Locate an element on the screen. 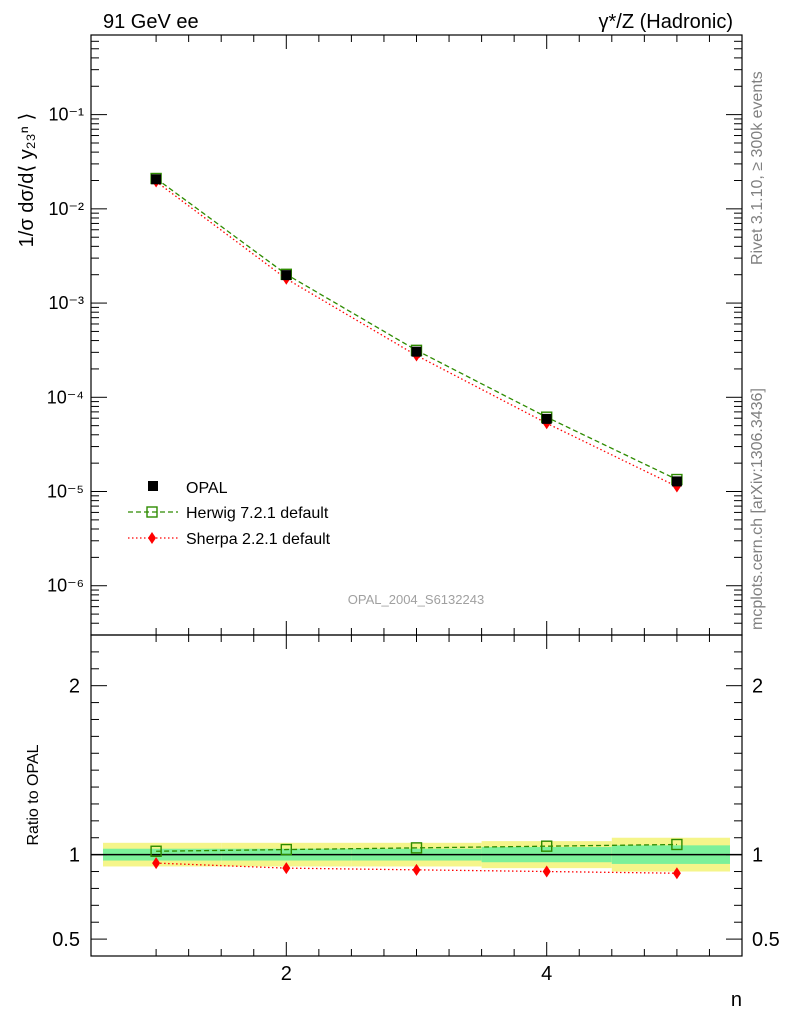 This screenshot has width=786, height=1024. y-tick-label: 10⁻² is located at coordinates (66, 209).